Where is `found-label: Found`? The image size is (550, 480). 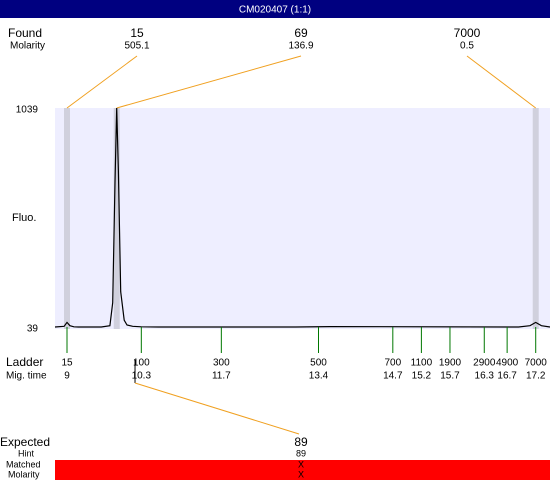 found-label: Found is located at coordinates (25, 33).